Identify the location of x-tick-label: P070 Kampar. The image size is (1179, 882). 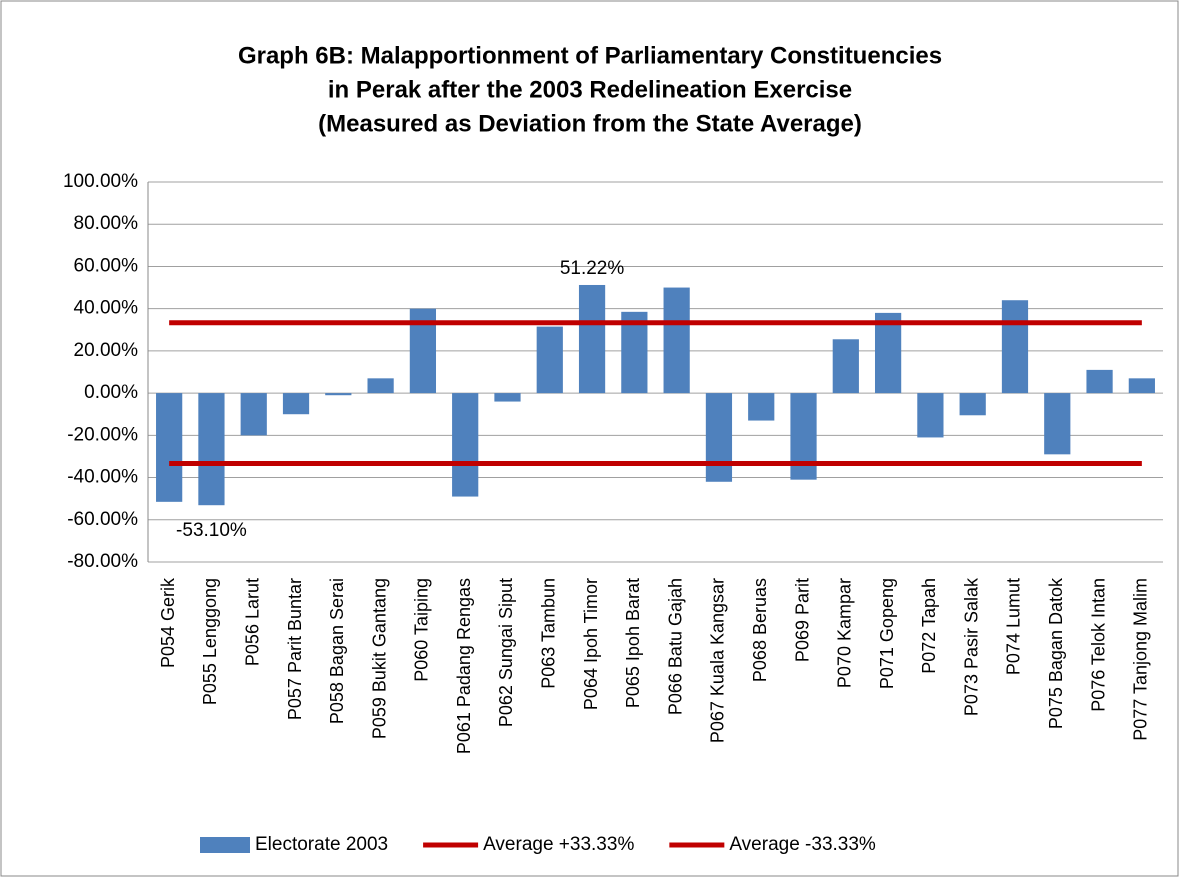
(845, 633).